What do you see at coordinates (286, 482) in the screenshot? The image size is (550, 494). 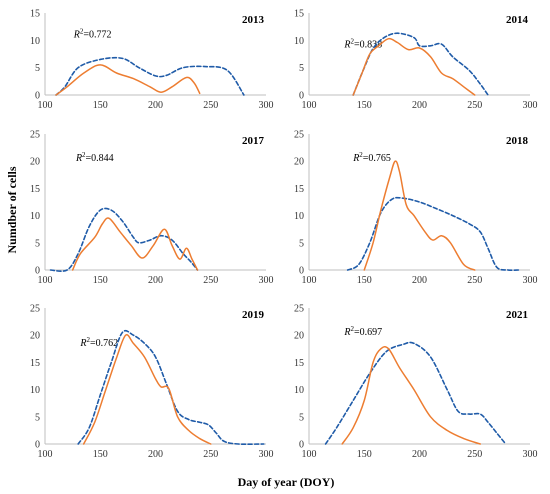 I see `x-axis-title: Day of year (DOY)` at bounding box center [286, 482].